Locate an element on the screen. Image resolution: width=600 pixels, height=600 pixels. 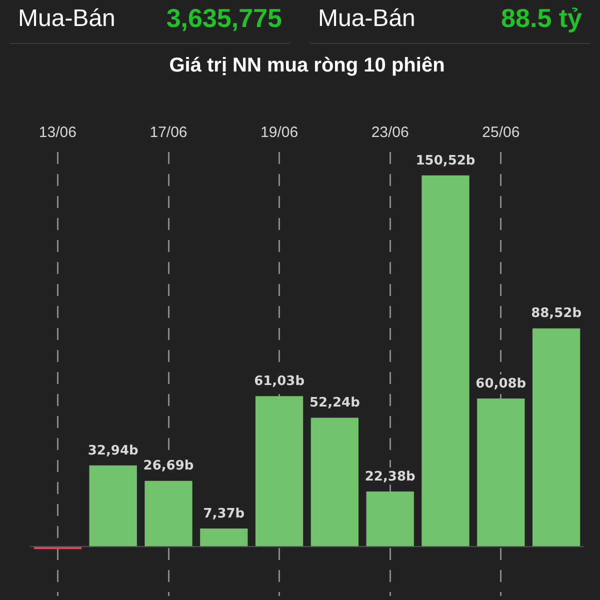
data-label: 150,52b is located at coordinates (446, 160).